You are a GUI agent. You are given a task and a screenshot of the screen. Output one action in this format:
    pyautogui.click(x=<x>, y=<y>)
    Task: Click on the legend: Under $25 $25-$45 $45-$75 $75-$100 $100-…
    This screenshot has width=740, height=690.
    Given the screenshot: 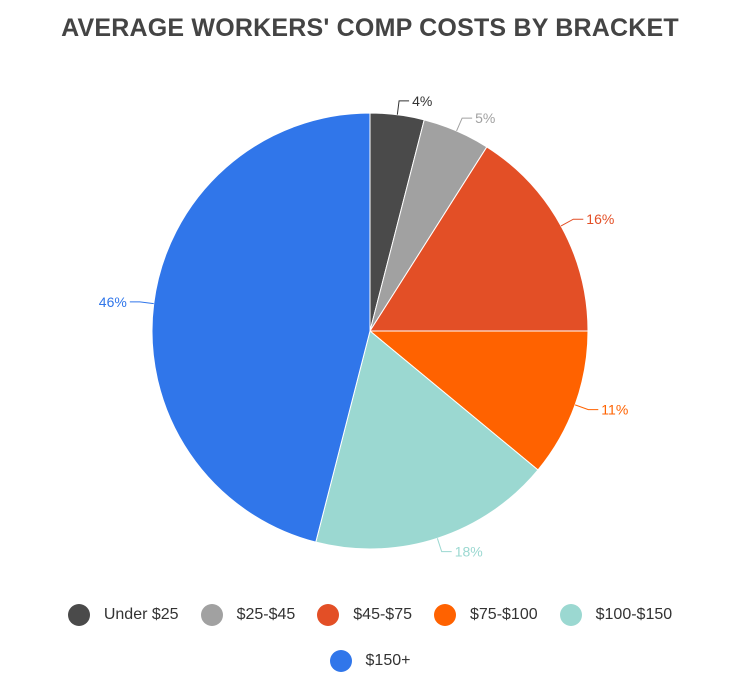 What is the action you would take?
    pyautogui.click(x=370, y=615)
    